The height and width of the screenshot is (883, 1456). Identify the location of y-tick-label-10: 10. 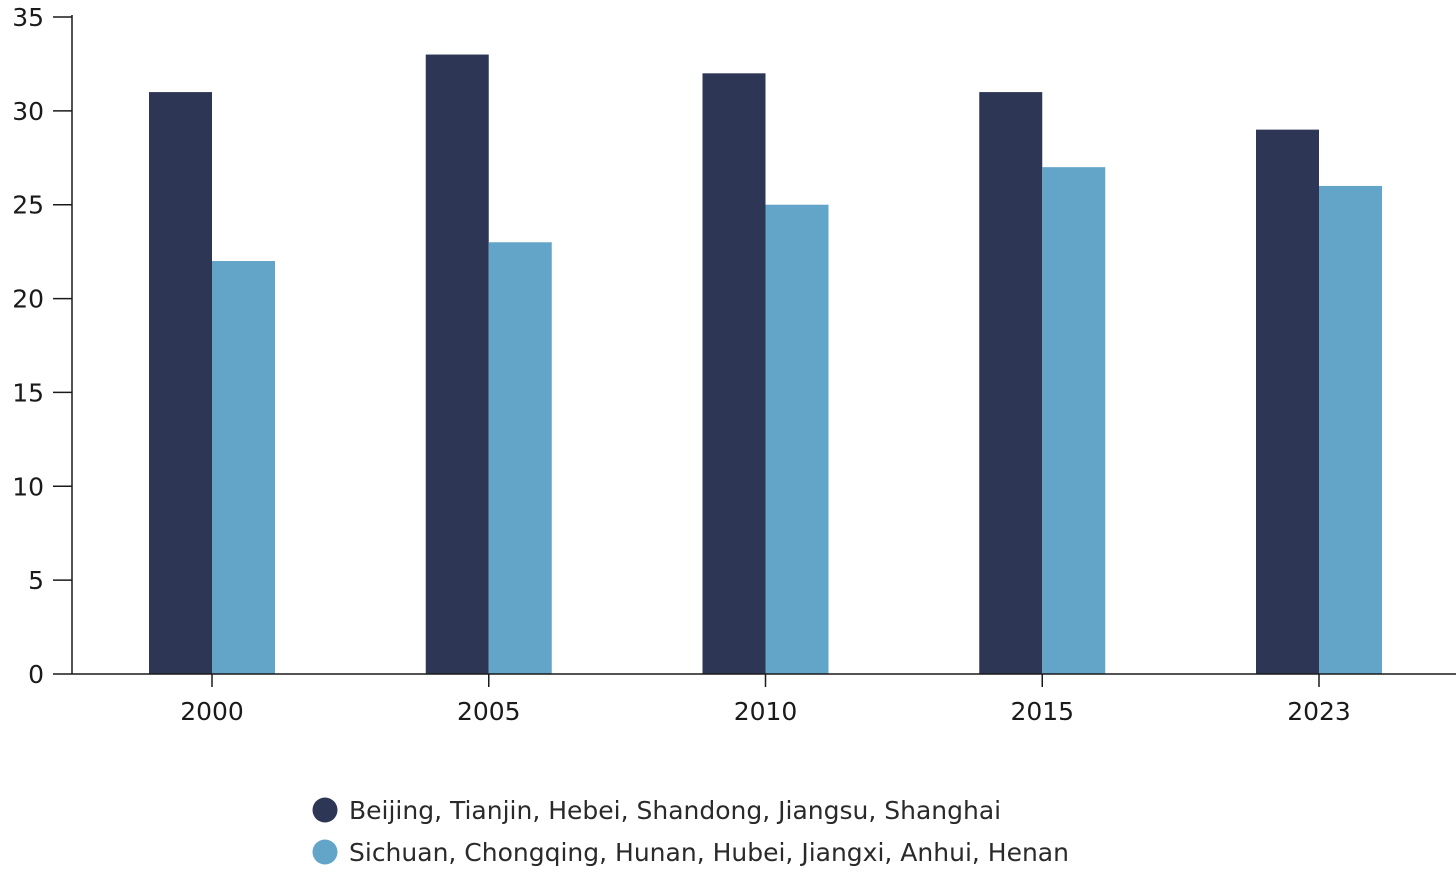
(28, 486).